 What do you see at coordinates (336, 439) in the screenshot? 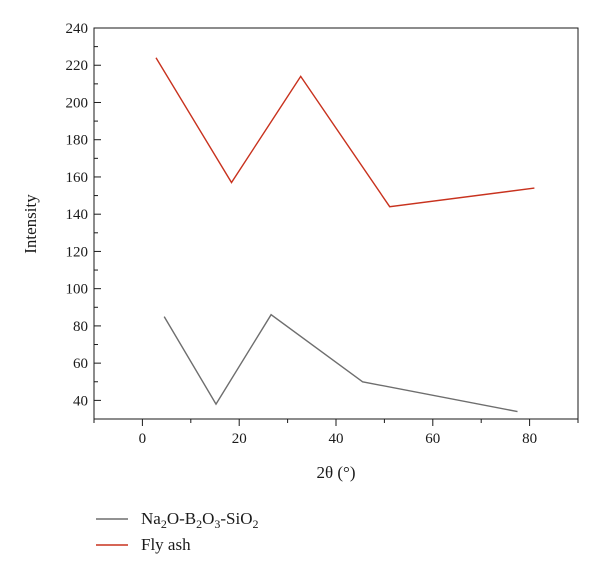
I see `x-tick-label: 40` at bounding box center [336, 439].